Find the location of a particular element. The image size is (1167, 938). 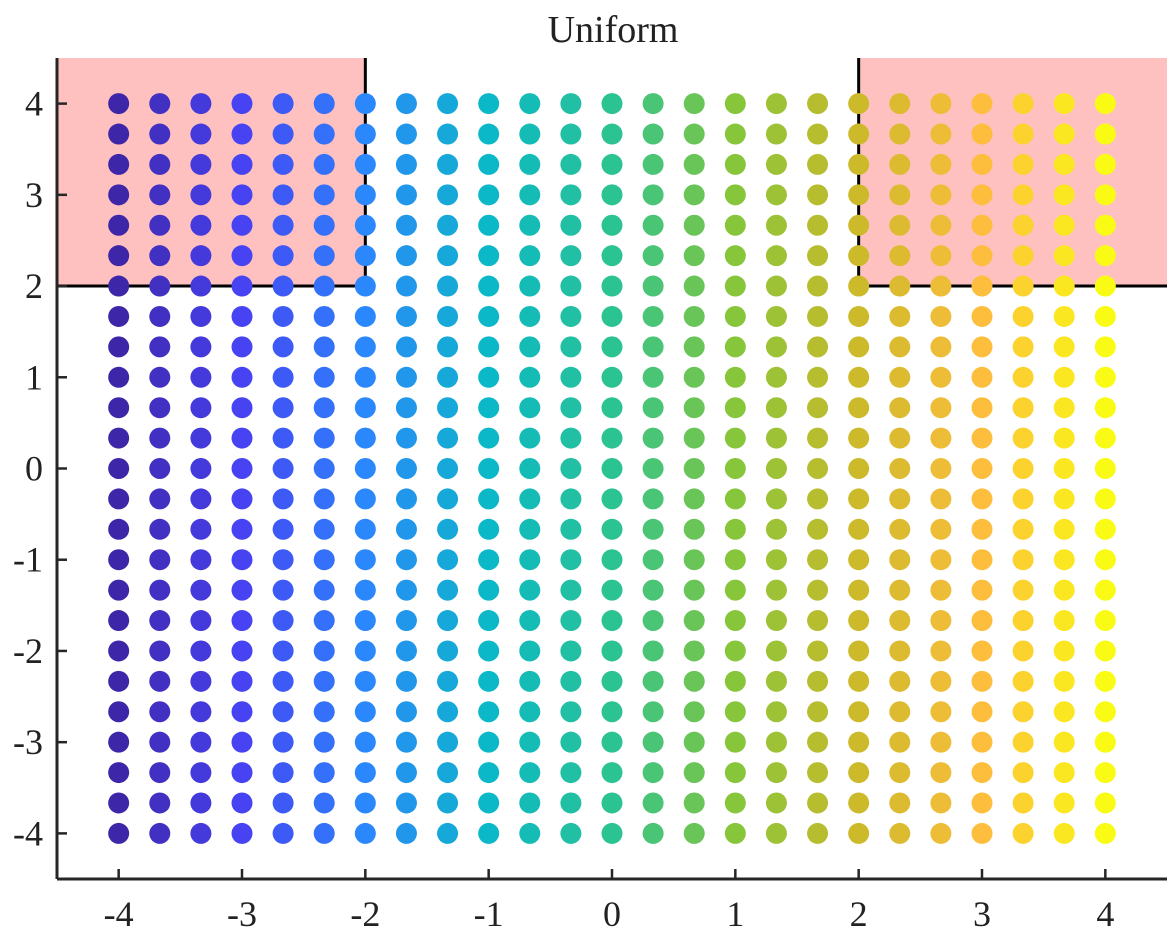

y-tick-label: 1 is located at coordinates (34, 377).